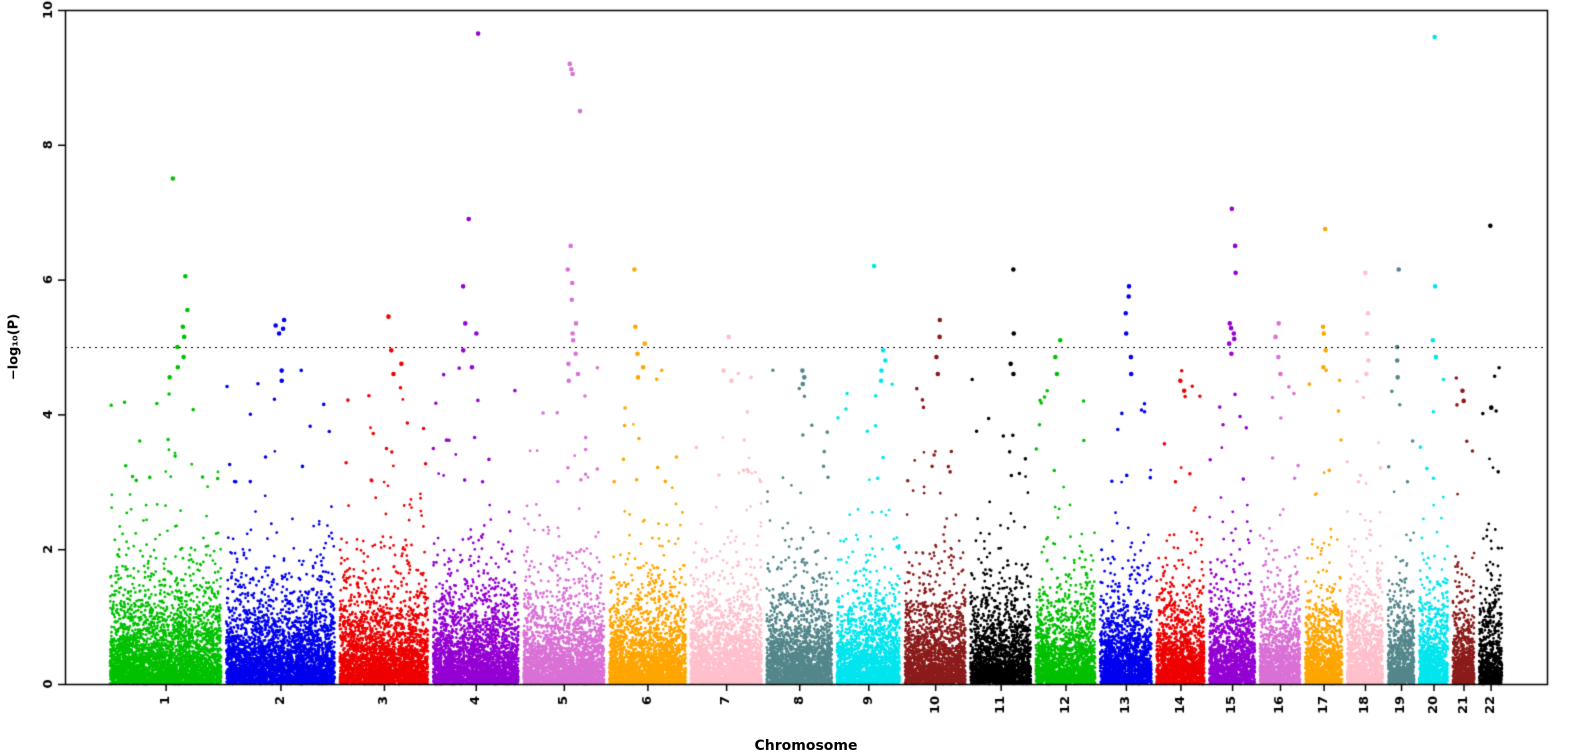 The image size is (1575, 756). I want to click on x-axis-label: Chromosome, so click(806, 746).